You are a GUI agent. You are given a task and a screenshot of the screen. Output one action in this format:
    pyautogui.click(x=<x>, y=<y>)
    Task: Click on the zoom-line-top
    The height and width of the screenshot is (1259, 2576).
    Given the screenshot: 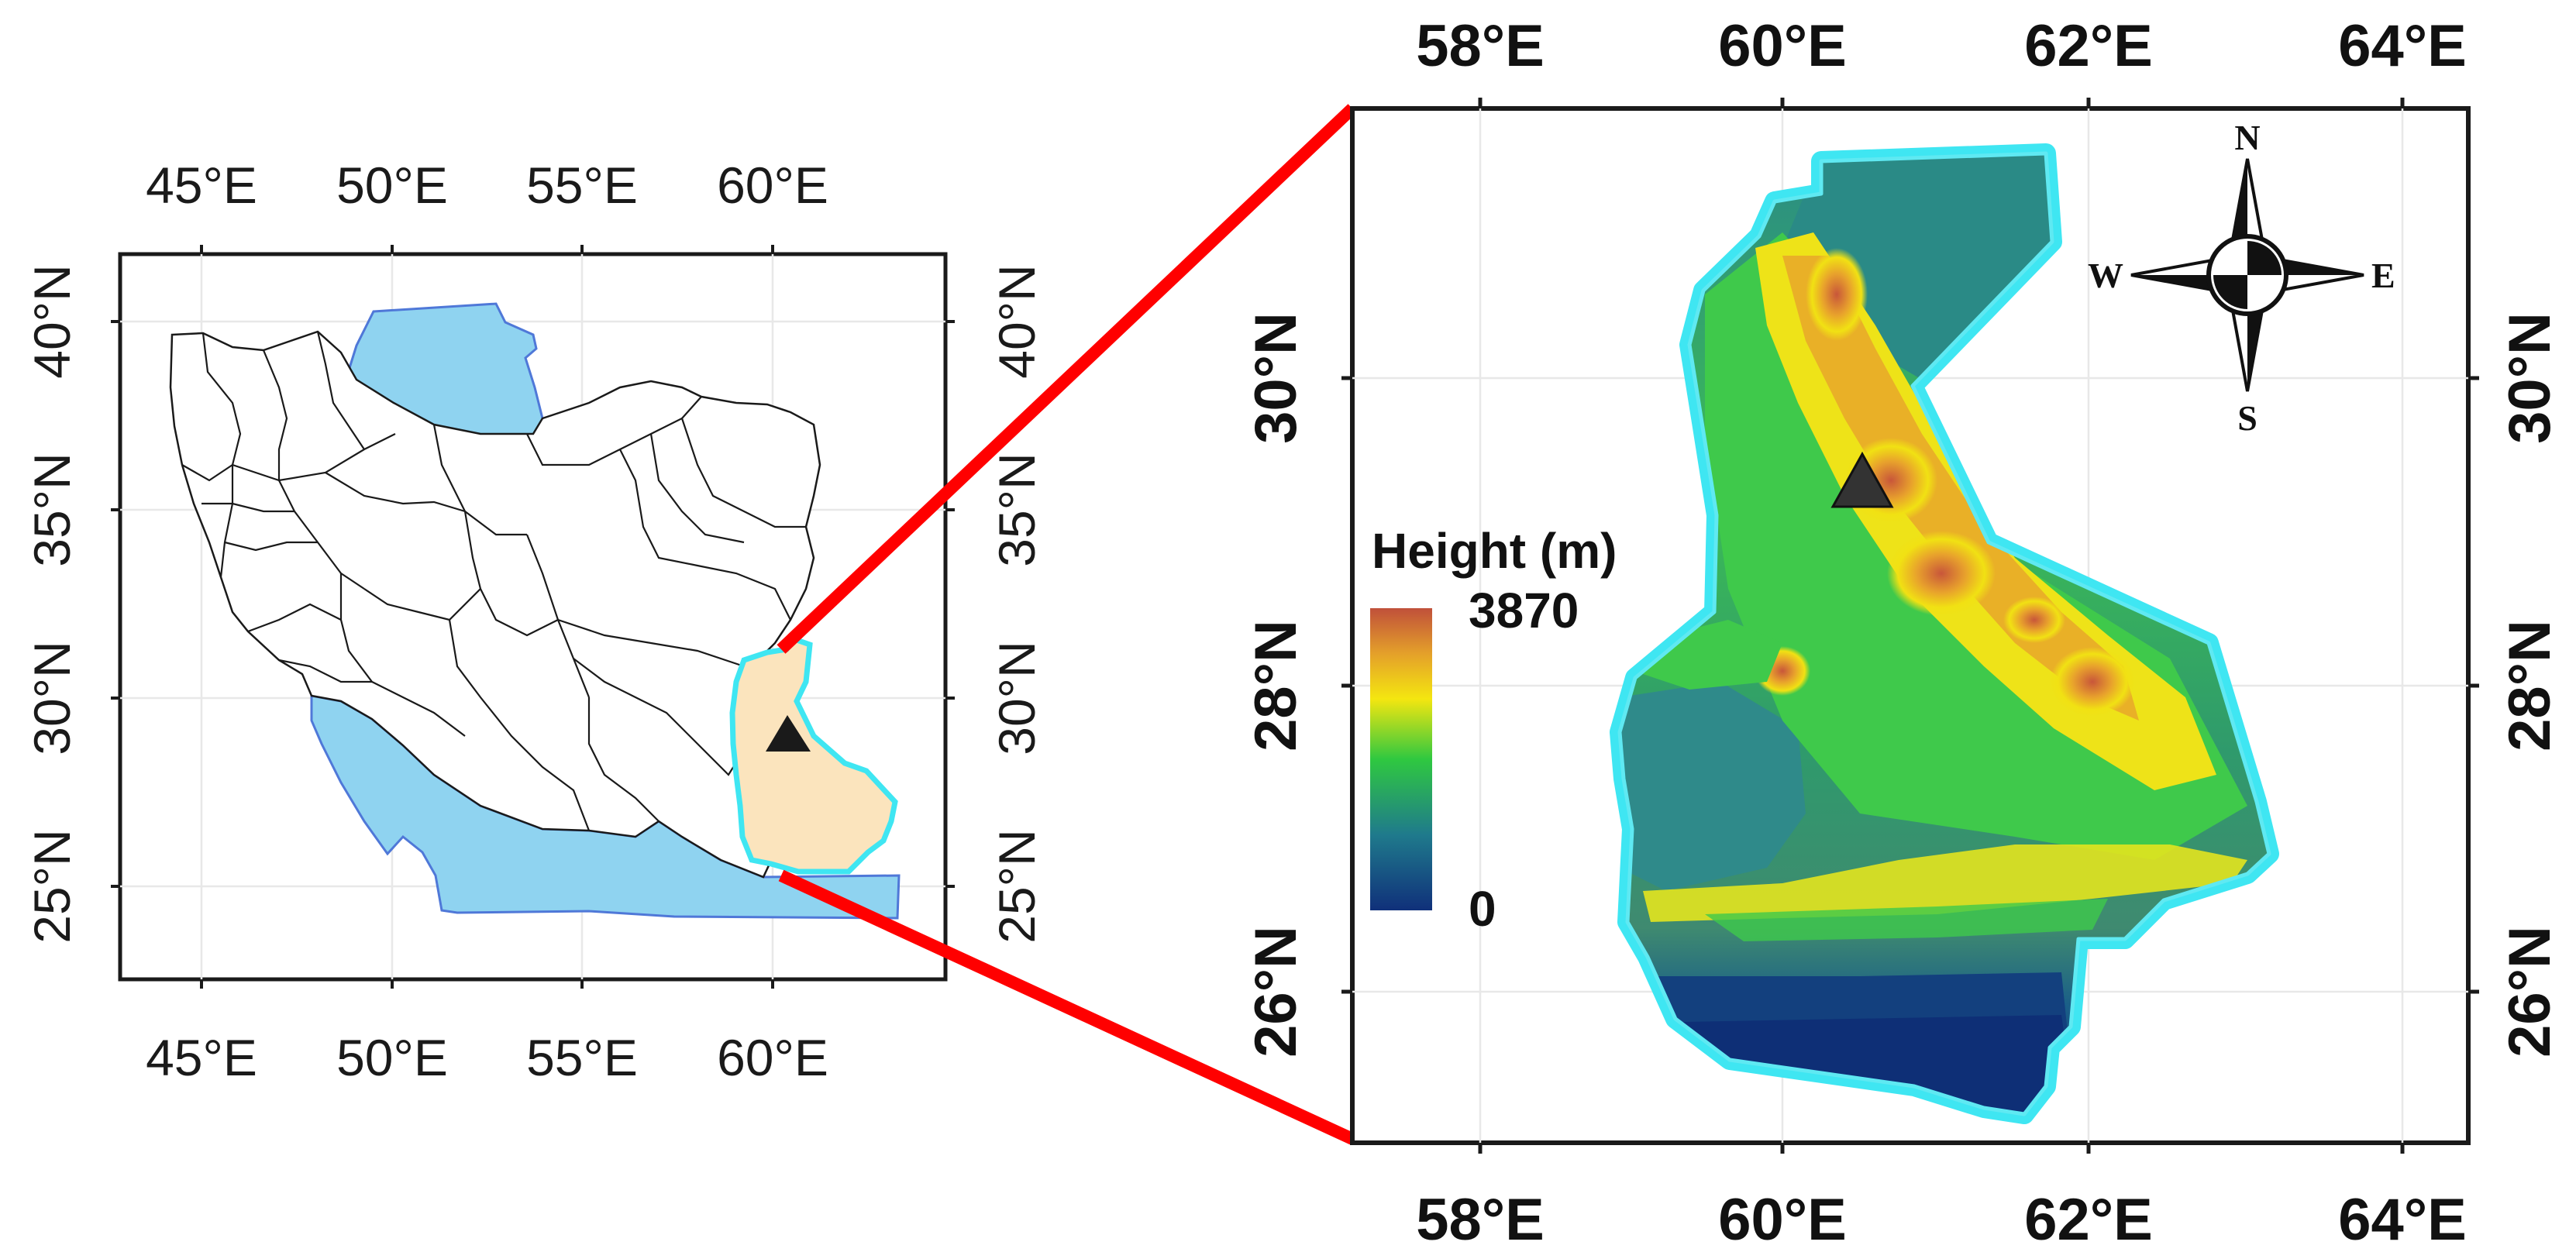 What is the action you would take?
    pyautogui.click(x=1067, y=379)
    